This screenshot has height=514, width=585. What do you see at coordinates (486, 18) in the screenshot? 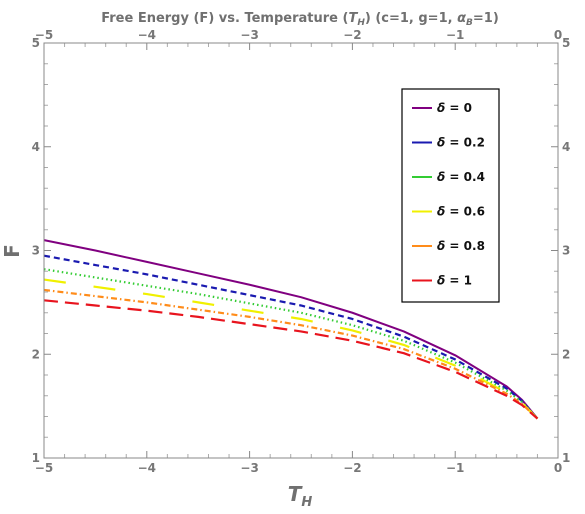
I see `title-suffix: =1)` at bounding box center [486, 18].